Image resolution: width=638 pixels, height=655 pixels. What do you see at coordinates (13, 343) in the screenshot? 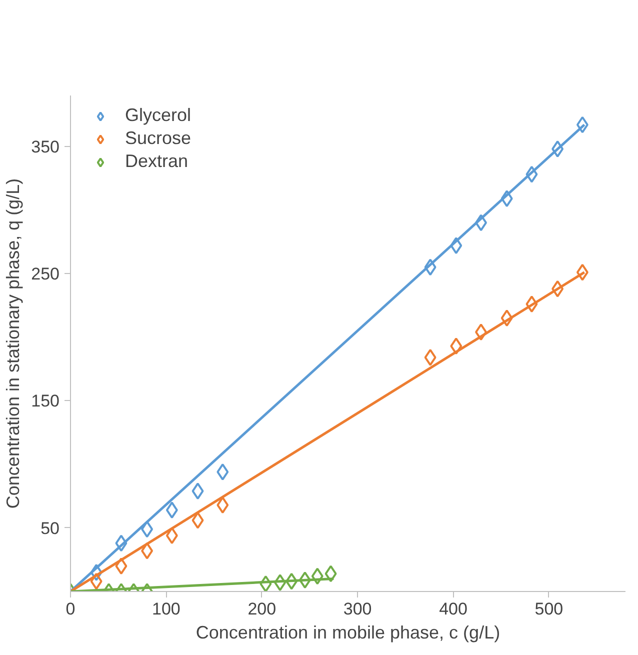
I see `y-axis-title: Concentration in stationary phase, q (g/L)` at bounding box center [13, 343].